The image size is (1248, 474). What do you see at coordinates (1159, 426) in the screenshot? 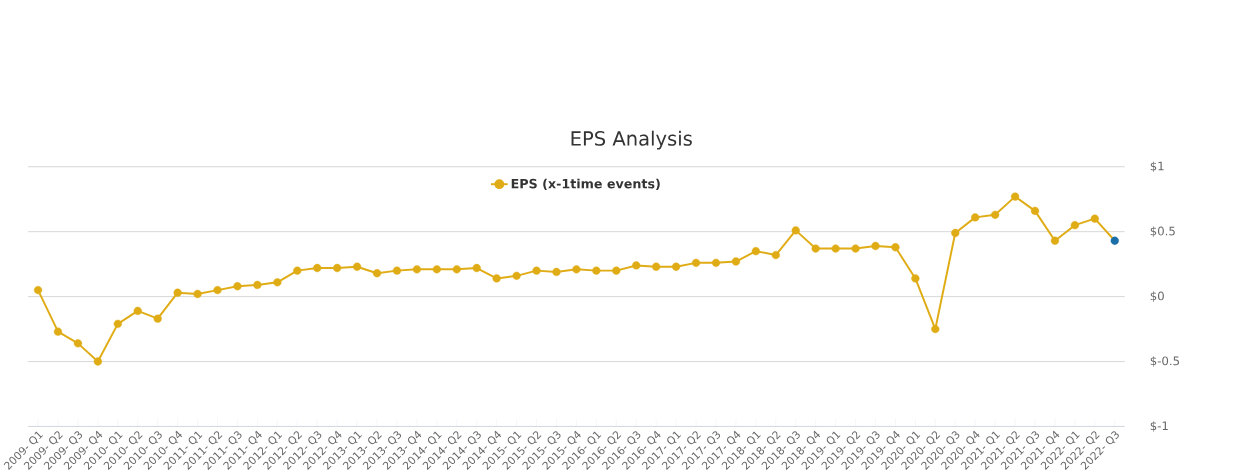
I see `y-tick-label: $-1` at bounding box center [1159, 426].